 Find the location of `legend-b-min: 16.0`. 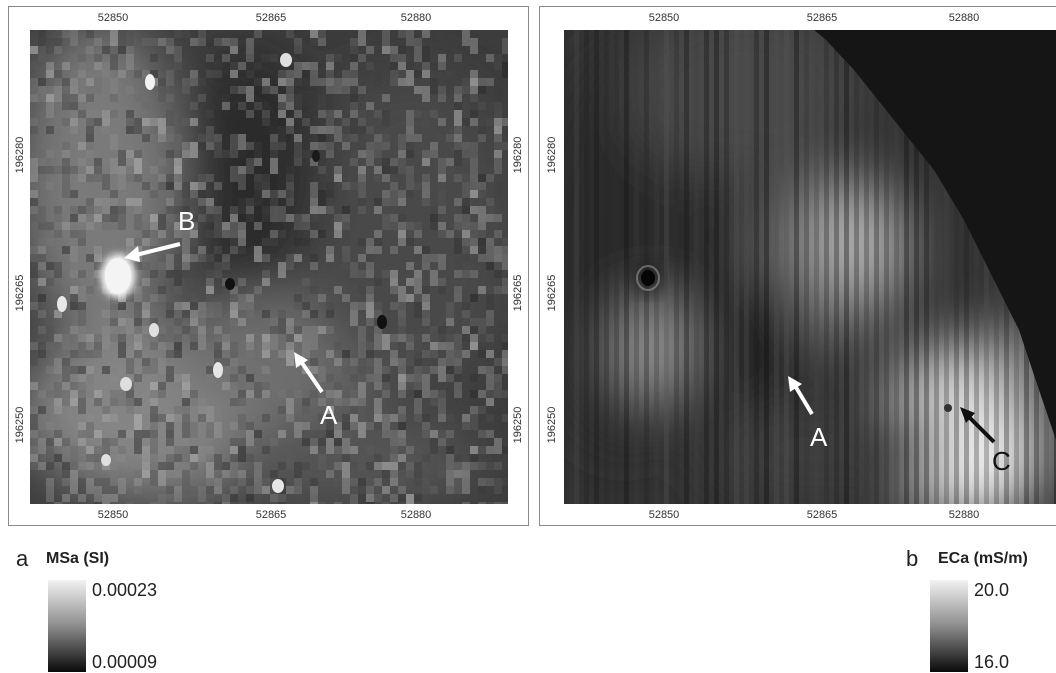

legend-b-min: 16.0 is located at coordinates (992, 662).